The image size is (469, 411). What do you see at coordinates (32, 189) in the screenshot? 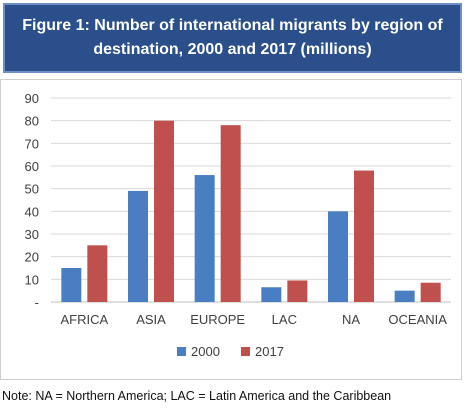
I see `y-tick-label: 50` at bounding box center [32, 189].